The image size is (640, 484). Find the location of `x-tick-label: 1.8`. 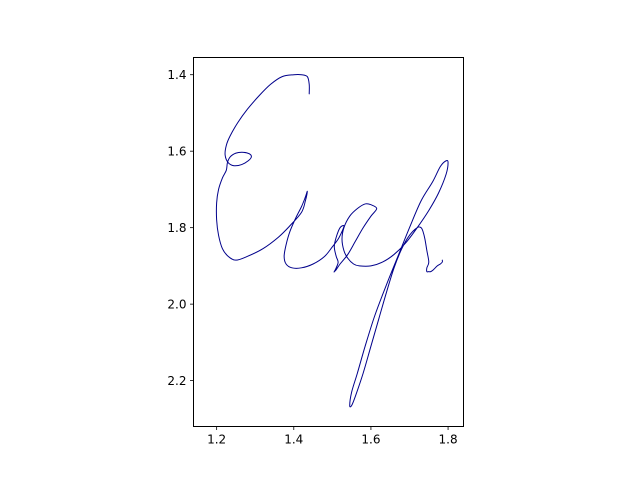

x-tick-label: 1.8 is located at coordinates (448, 440).